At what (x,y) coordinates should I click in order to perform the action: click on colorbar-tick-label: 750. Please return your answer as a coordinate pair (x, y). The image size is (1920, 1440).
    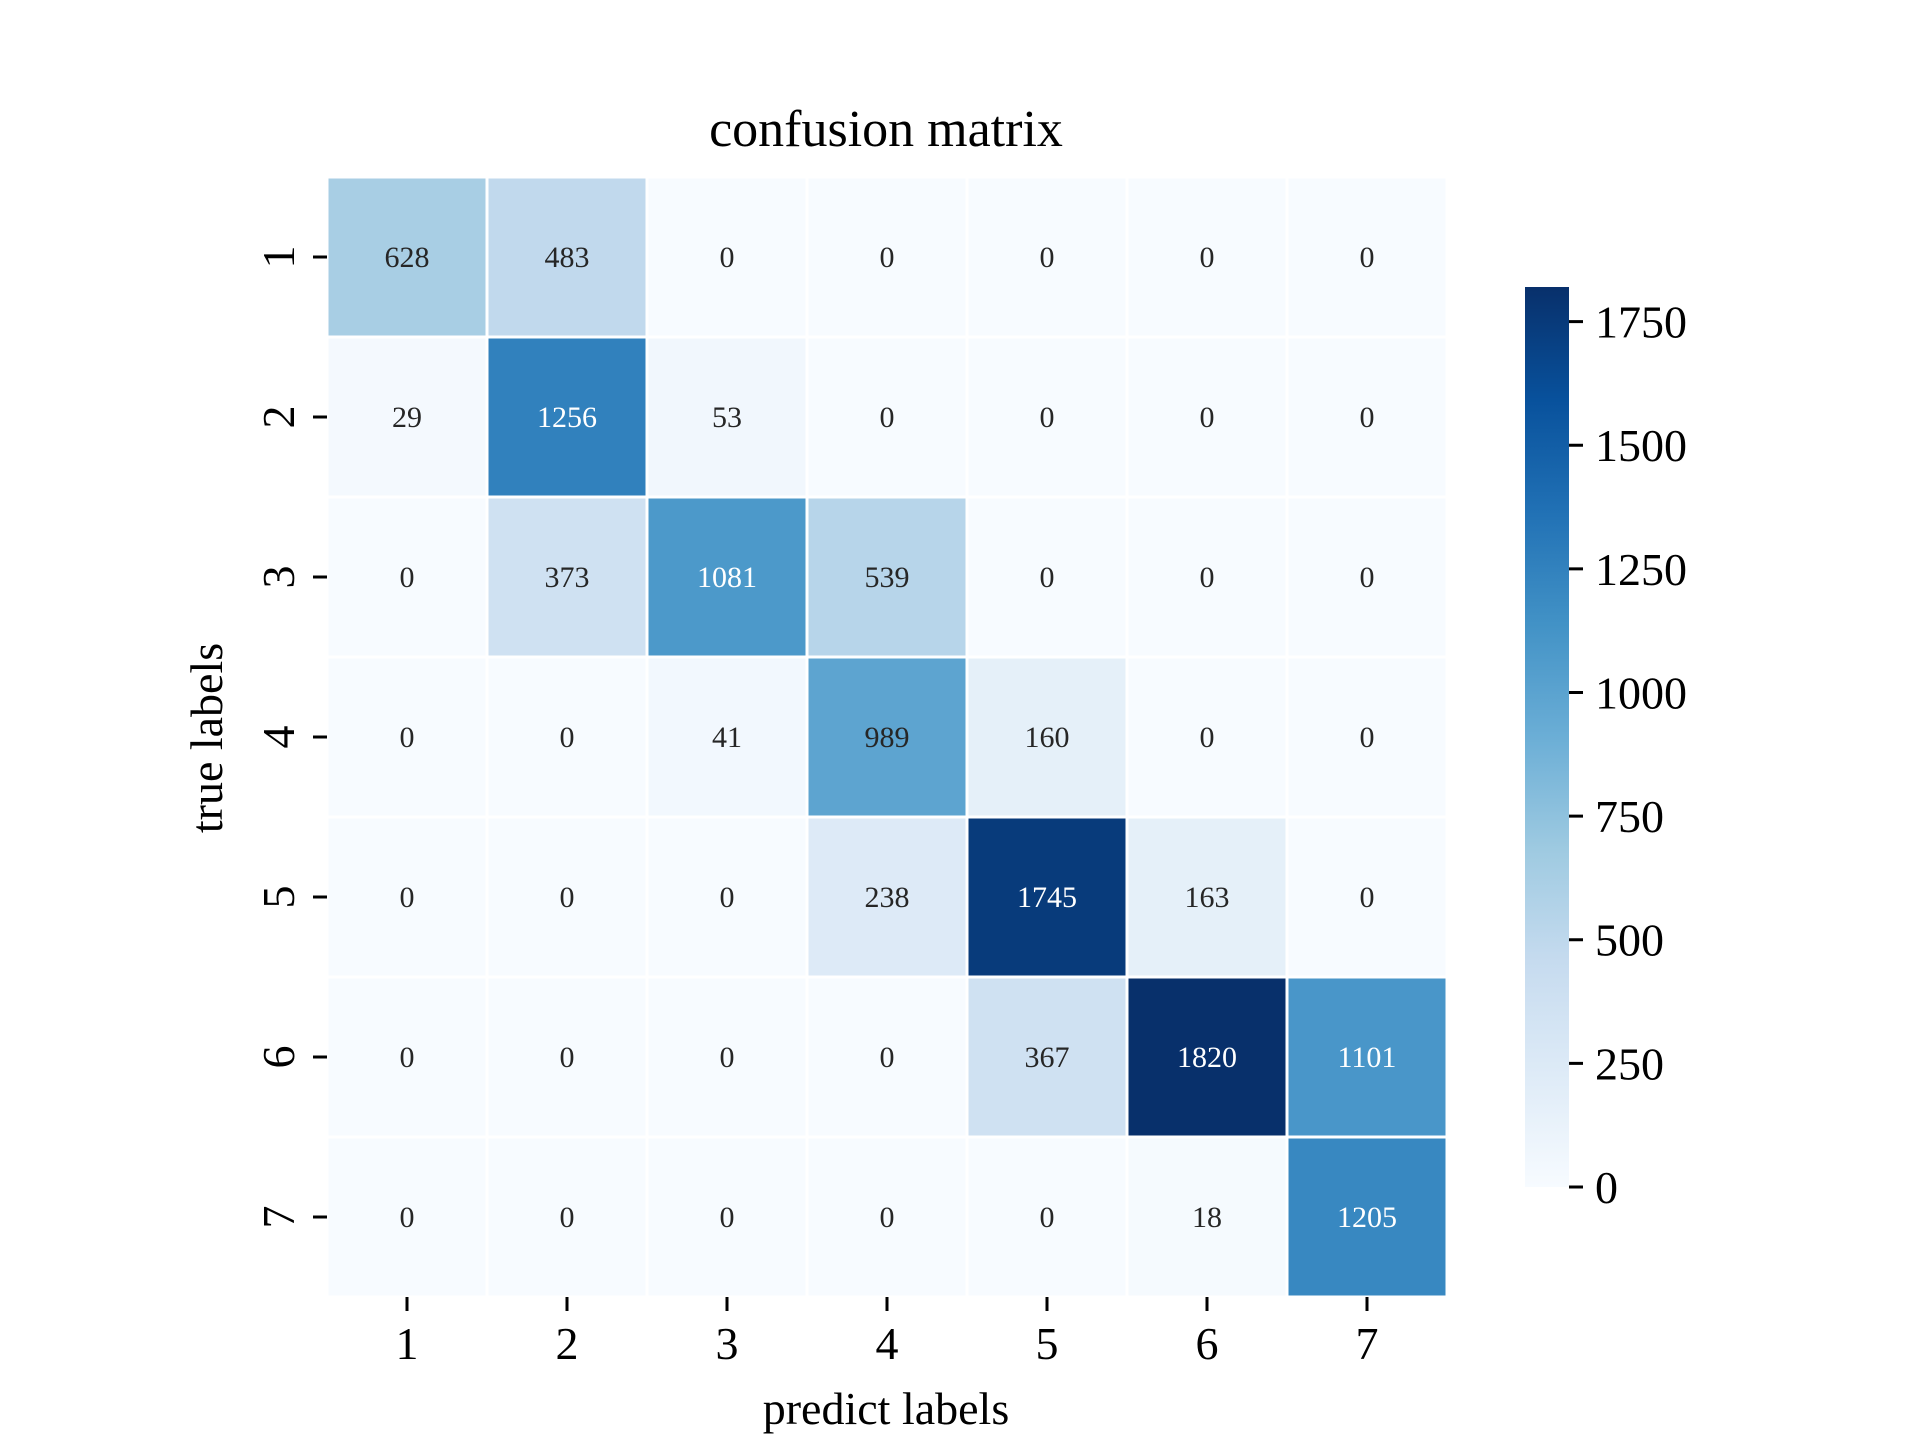
    Looking at the image, I should click on (1629, 816).